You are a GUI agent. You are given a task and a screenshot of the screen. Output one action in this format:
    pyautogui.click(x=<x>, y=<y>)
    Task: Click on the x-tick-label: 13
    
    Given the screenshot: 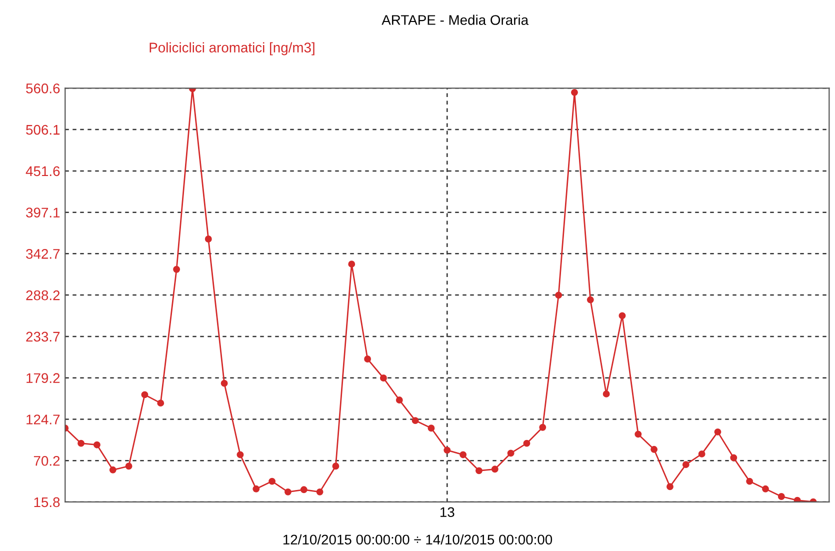 What is the action you would take?
    pyautogui.click(x=447, y=512)
    